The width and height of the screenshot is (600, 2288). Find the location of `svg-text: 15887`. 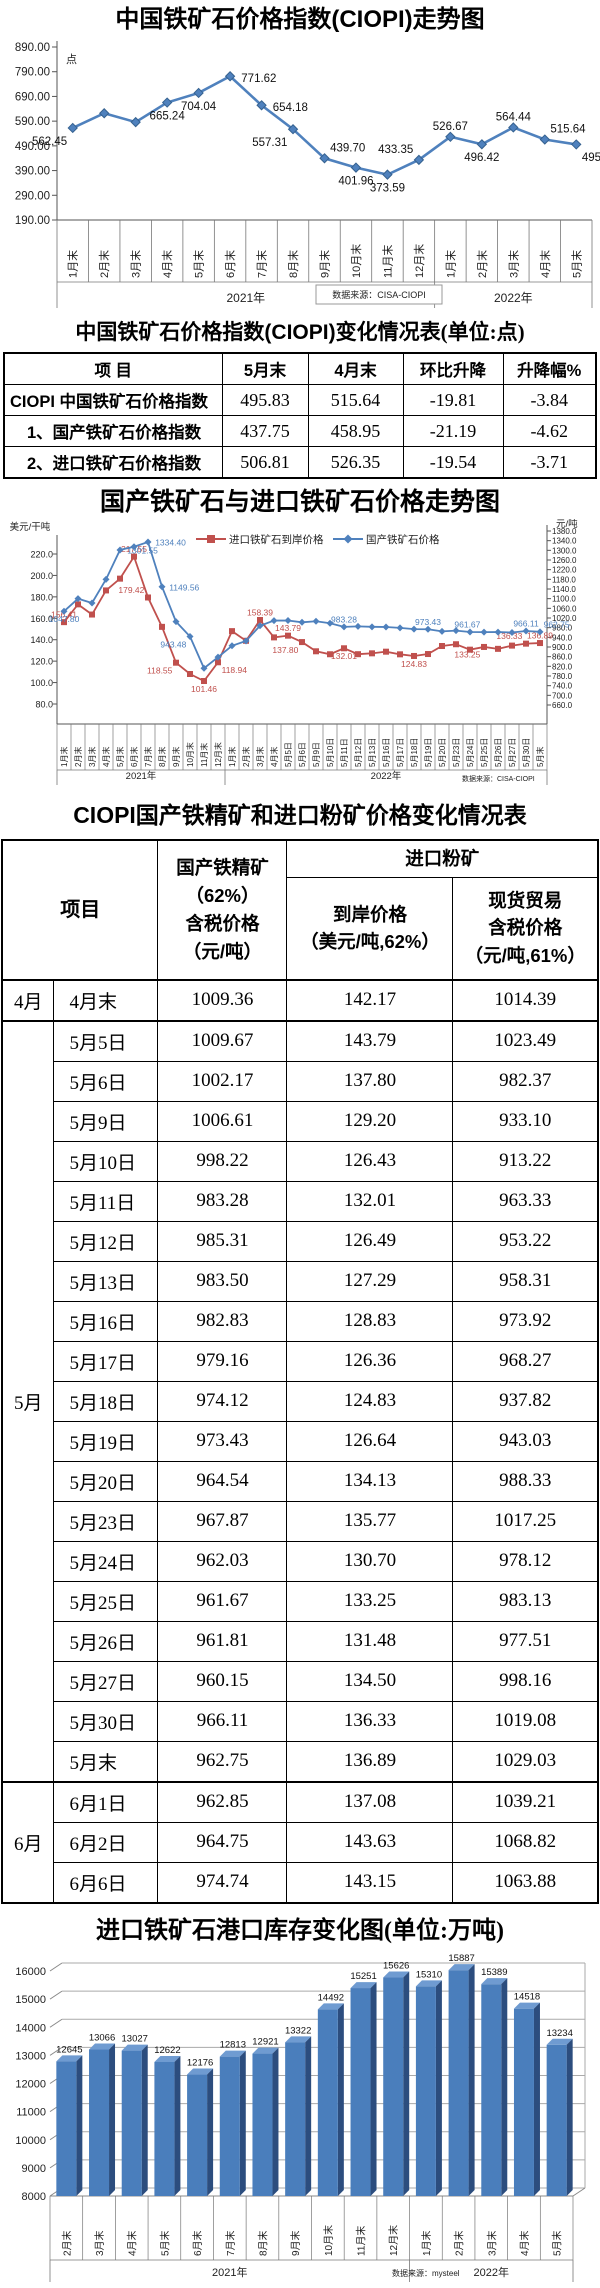

svg-text: 15887 is located at coordinates (461, 1958).